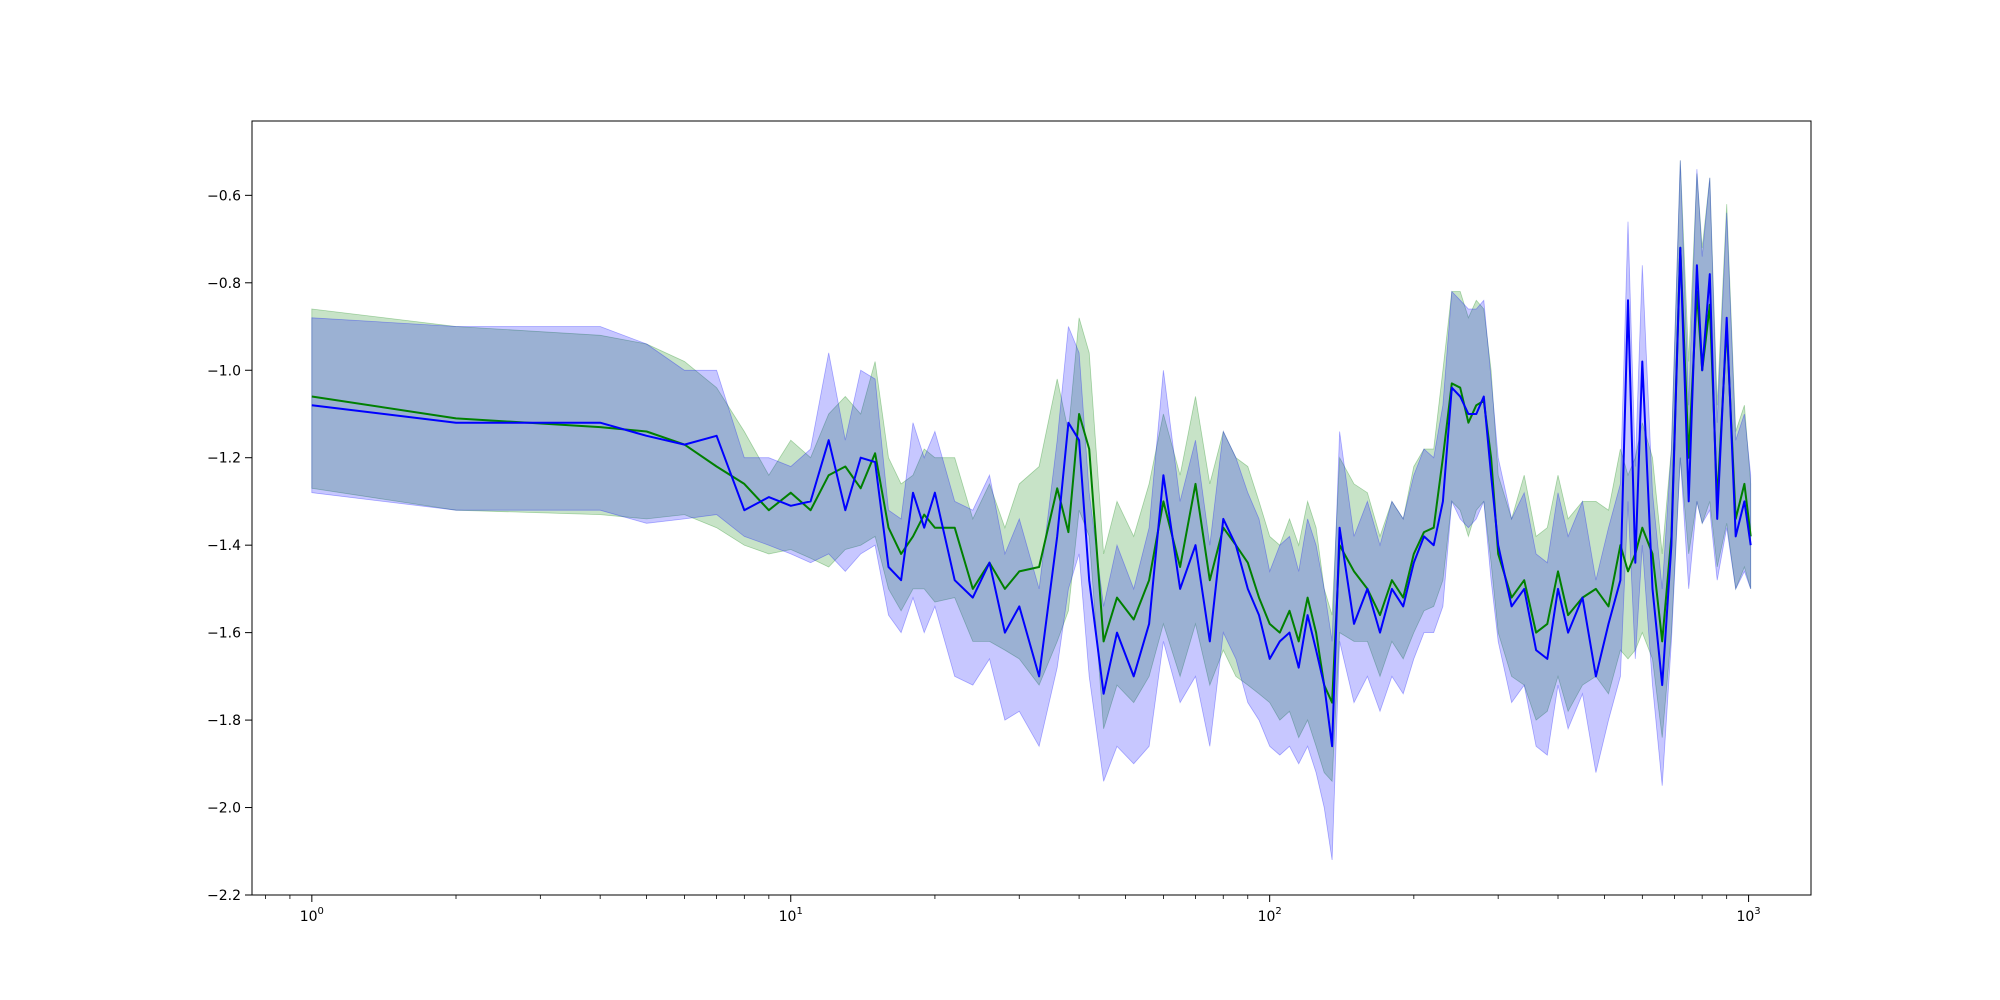 The height and width of the screenshot is (1000, 2000). Describe the element at coordinates (224, 721) in the screenshot. I see `y-tick-label-6: −1.8` at that location.